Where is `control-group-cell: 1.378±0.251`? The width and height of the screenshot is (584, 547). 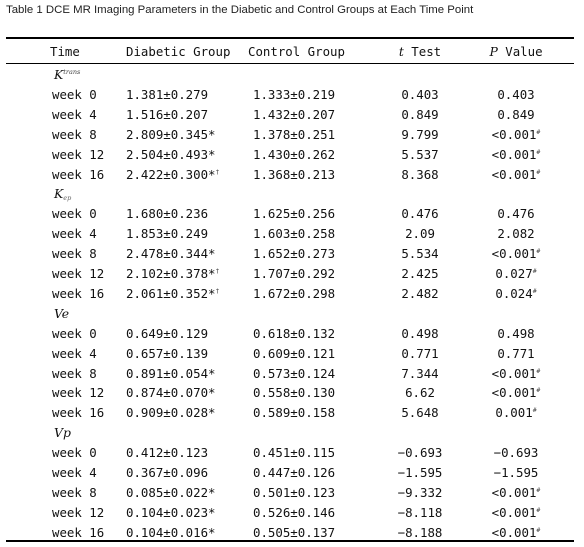
control-group-cell: 1.378±0.251 is located at coordinates (294, 134).